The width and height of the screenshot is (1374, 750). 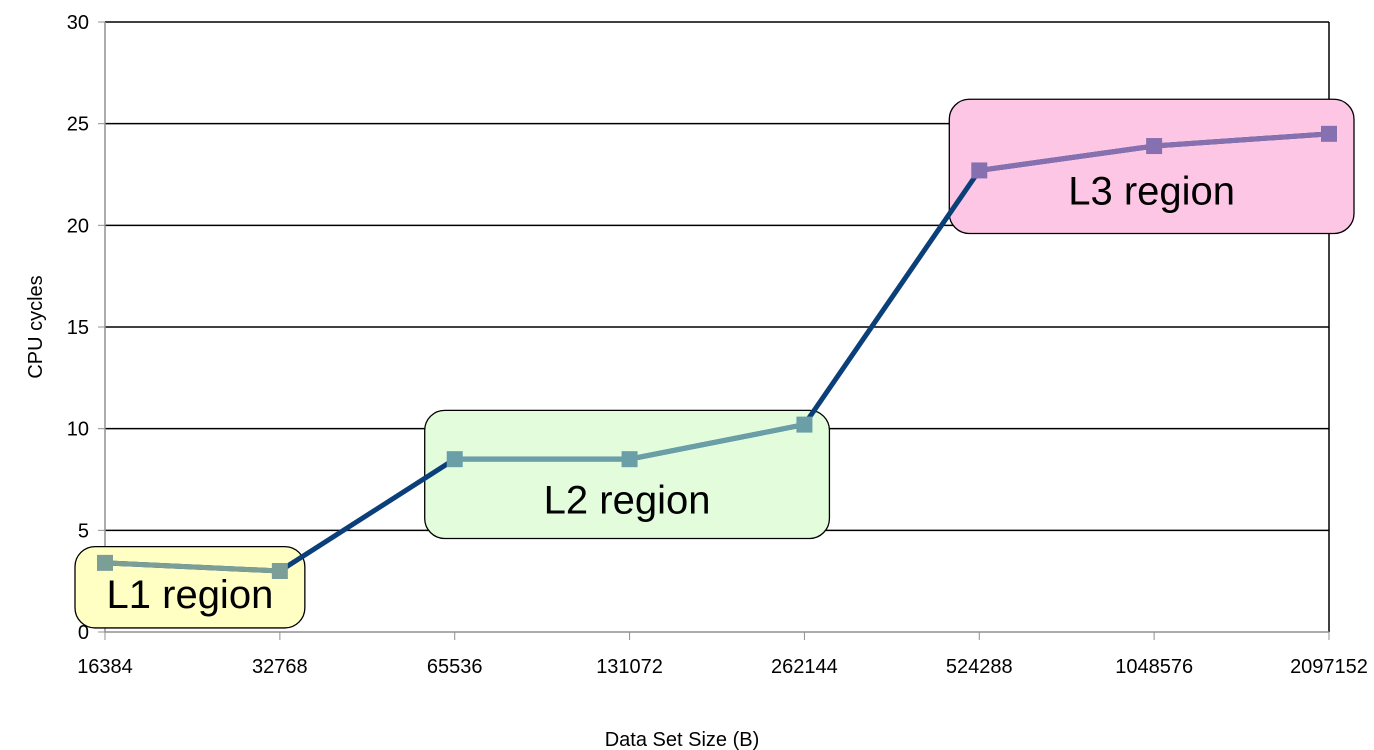 I want to click on y-tick-label: 30, so click(x=78, y=23).